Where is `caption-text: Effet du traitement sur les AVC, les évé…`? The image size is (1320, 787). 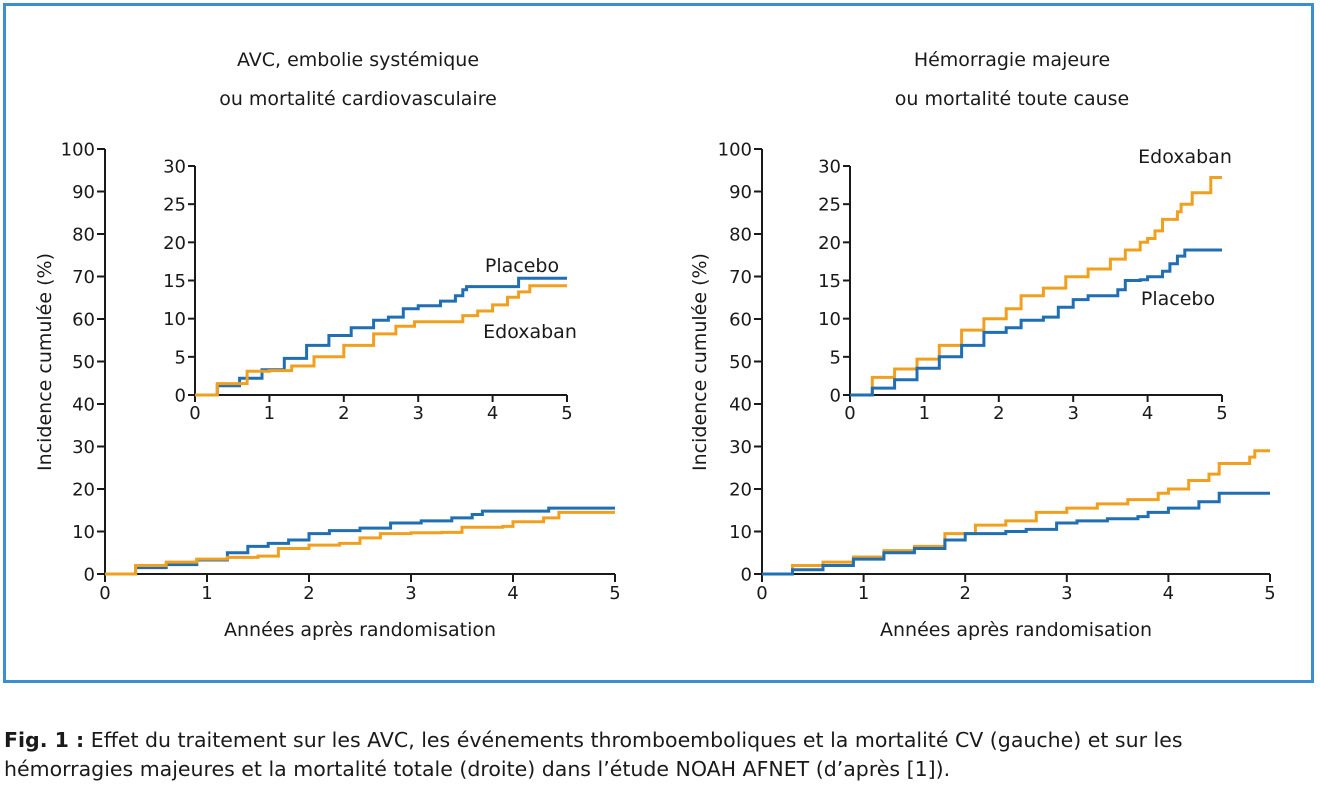
caption-text: Effet du traitement sur les AVC, les évé… is located at coordinates (593, 754).